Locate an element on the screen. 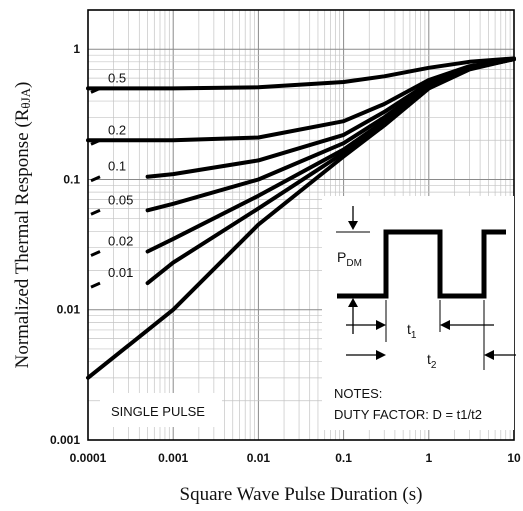 The width and height of the screenshot is (523, 511). duty-label: 0.5 is located at coordinates (117, 77).